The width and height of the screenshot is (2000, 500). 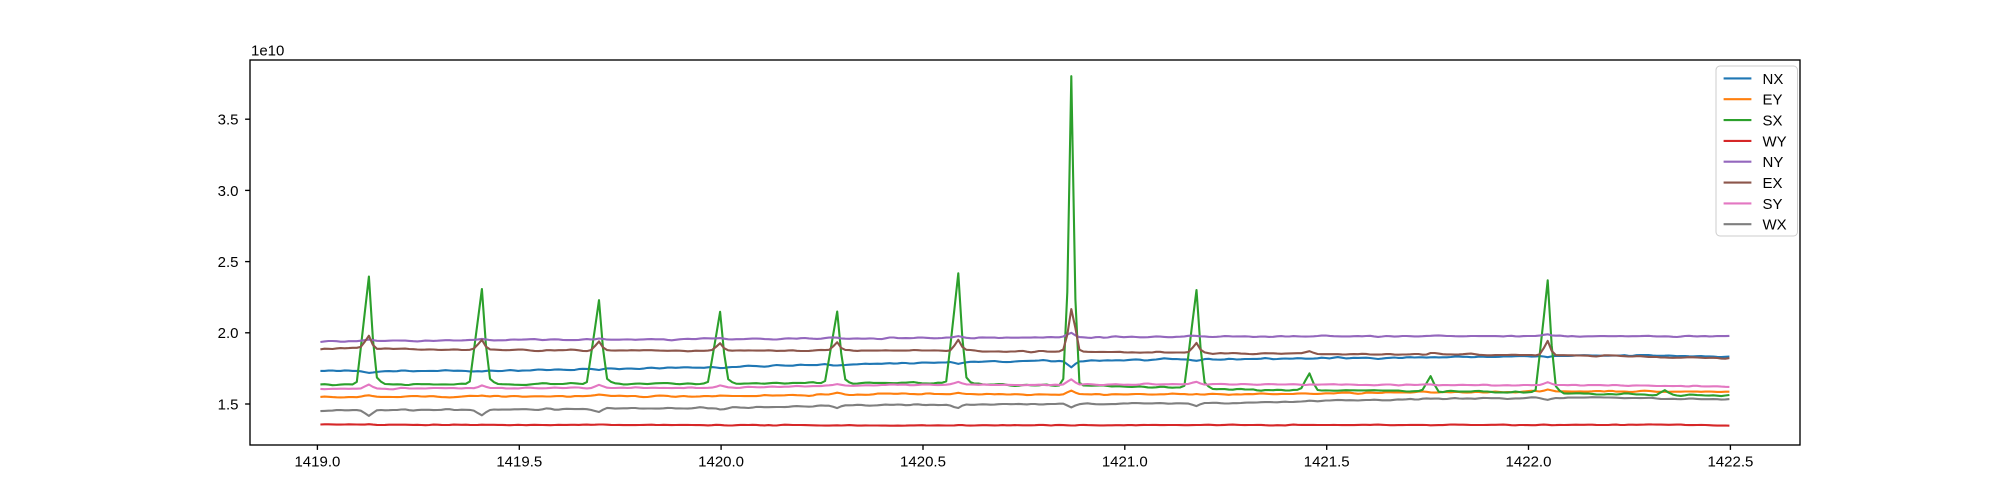 I want to click on svg-text: 2.0, so click(x=228, y=333).